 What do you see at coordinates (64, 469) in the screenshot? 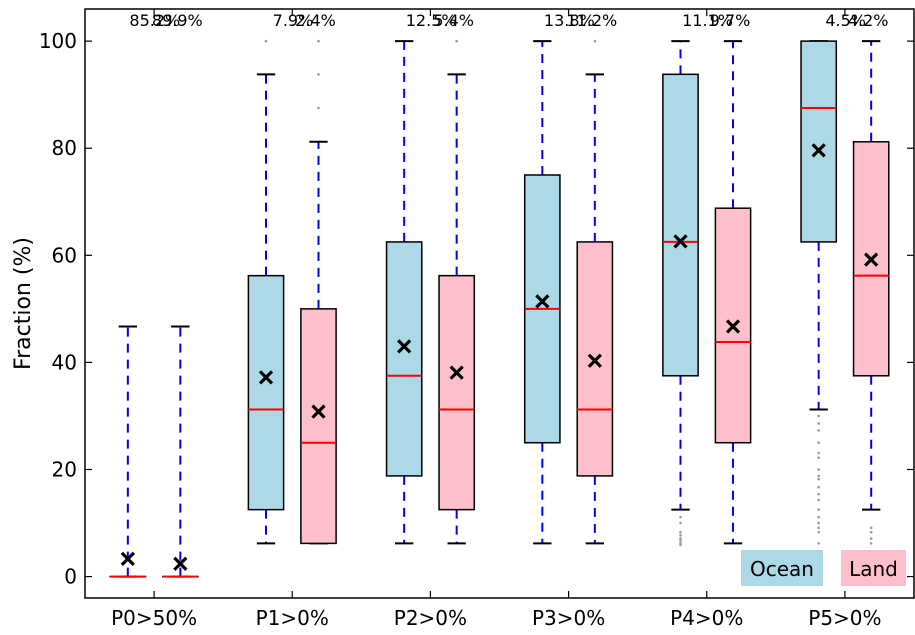
I see `y-tick-label: 20` at bounding box center [64, 469].